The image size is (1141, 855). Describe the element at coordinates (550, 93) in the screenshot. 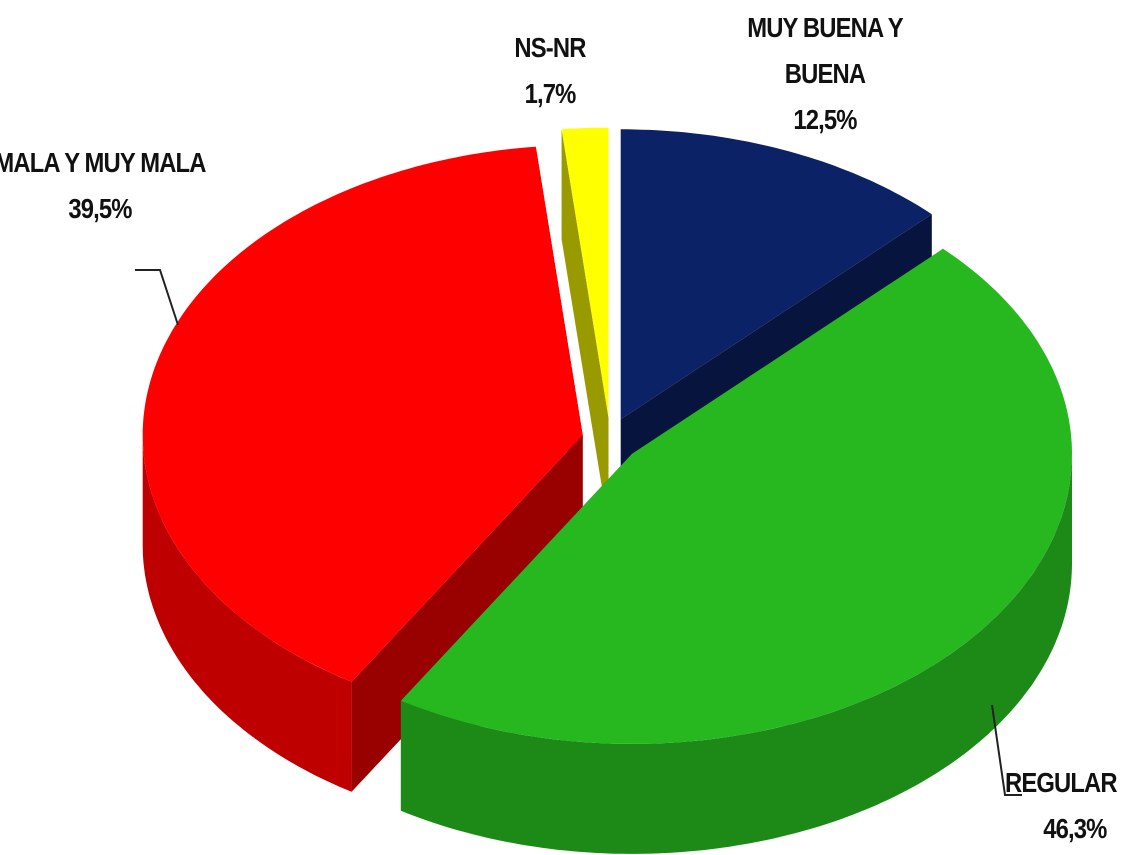

I see `value-label: 1,7%` at that location.